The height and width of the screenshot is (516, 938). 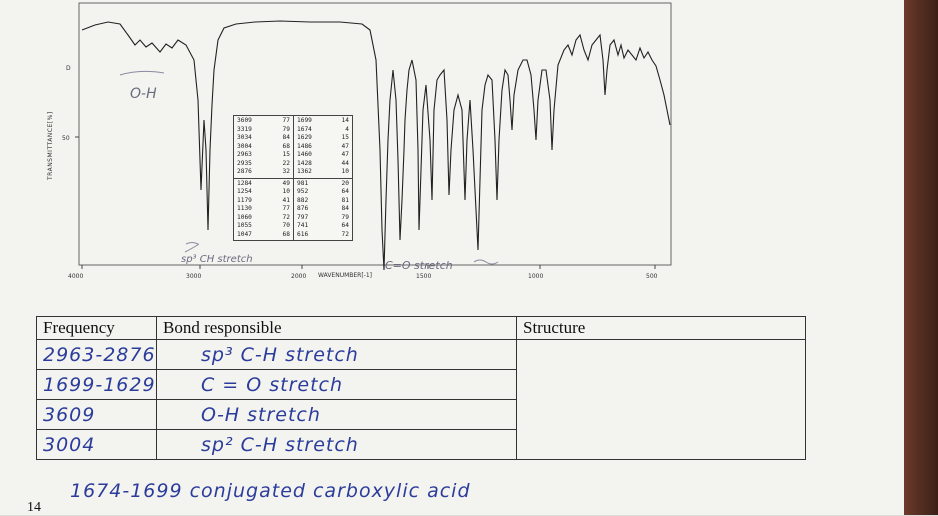 I want to click on header-structure: Structure, so click(x=661, y=328).